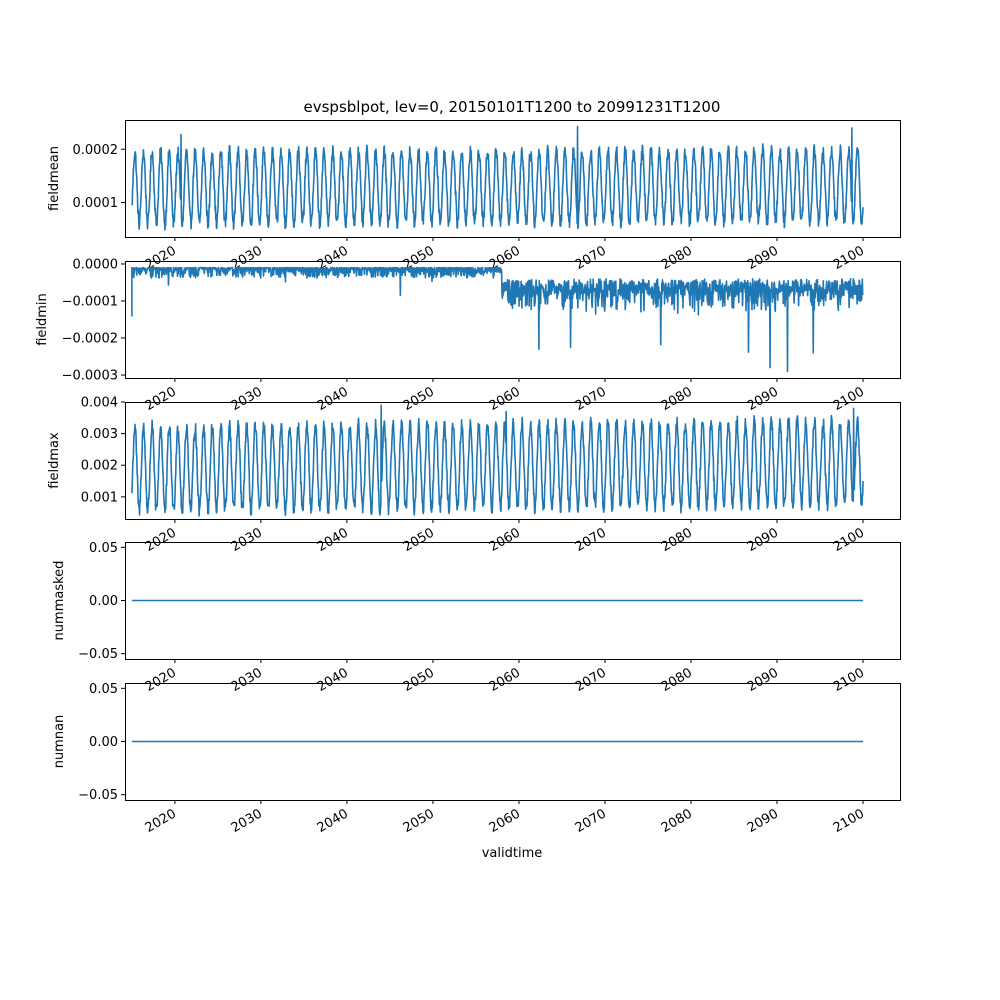  I want to click on fieldmean-axes-frame, so click(513, 179).